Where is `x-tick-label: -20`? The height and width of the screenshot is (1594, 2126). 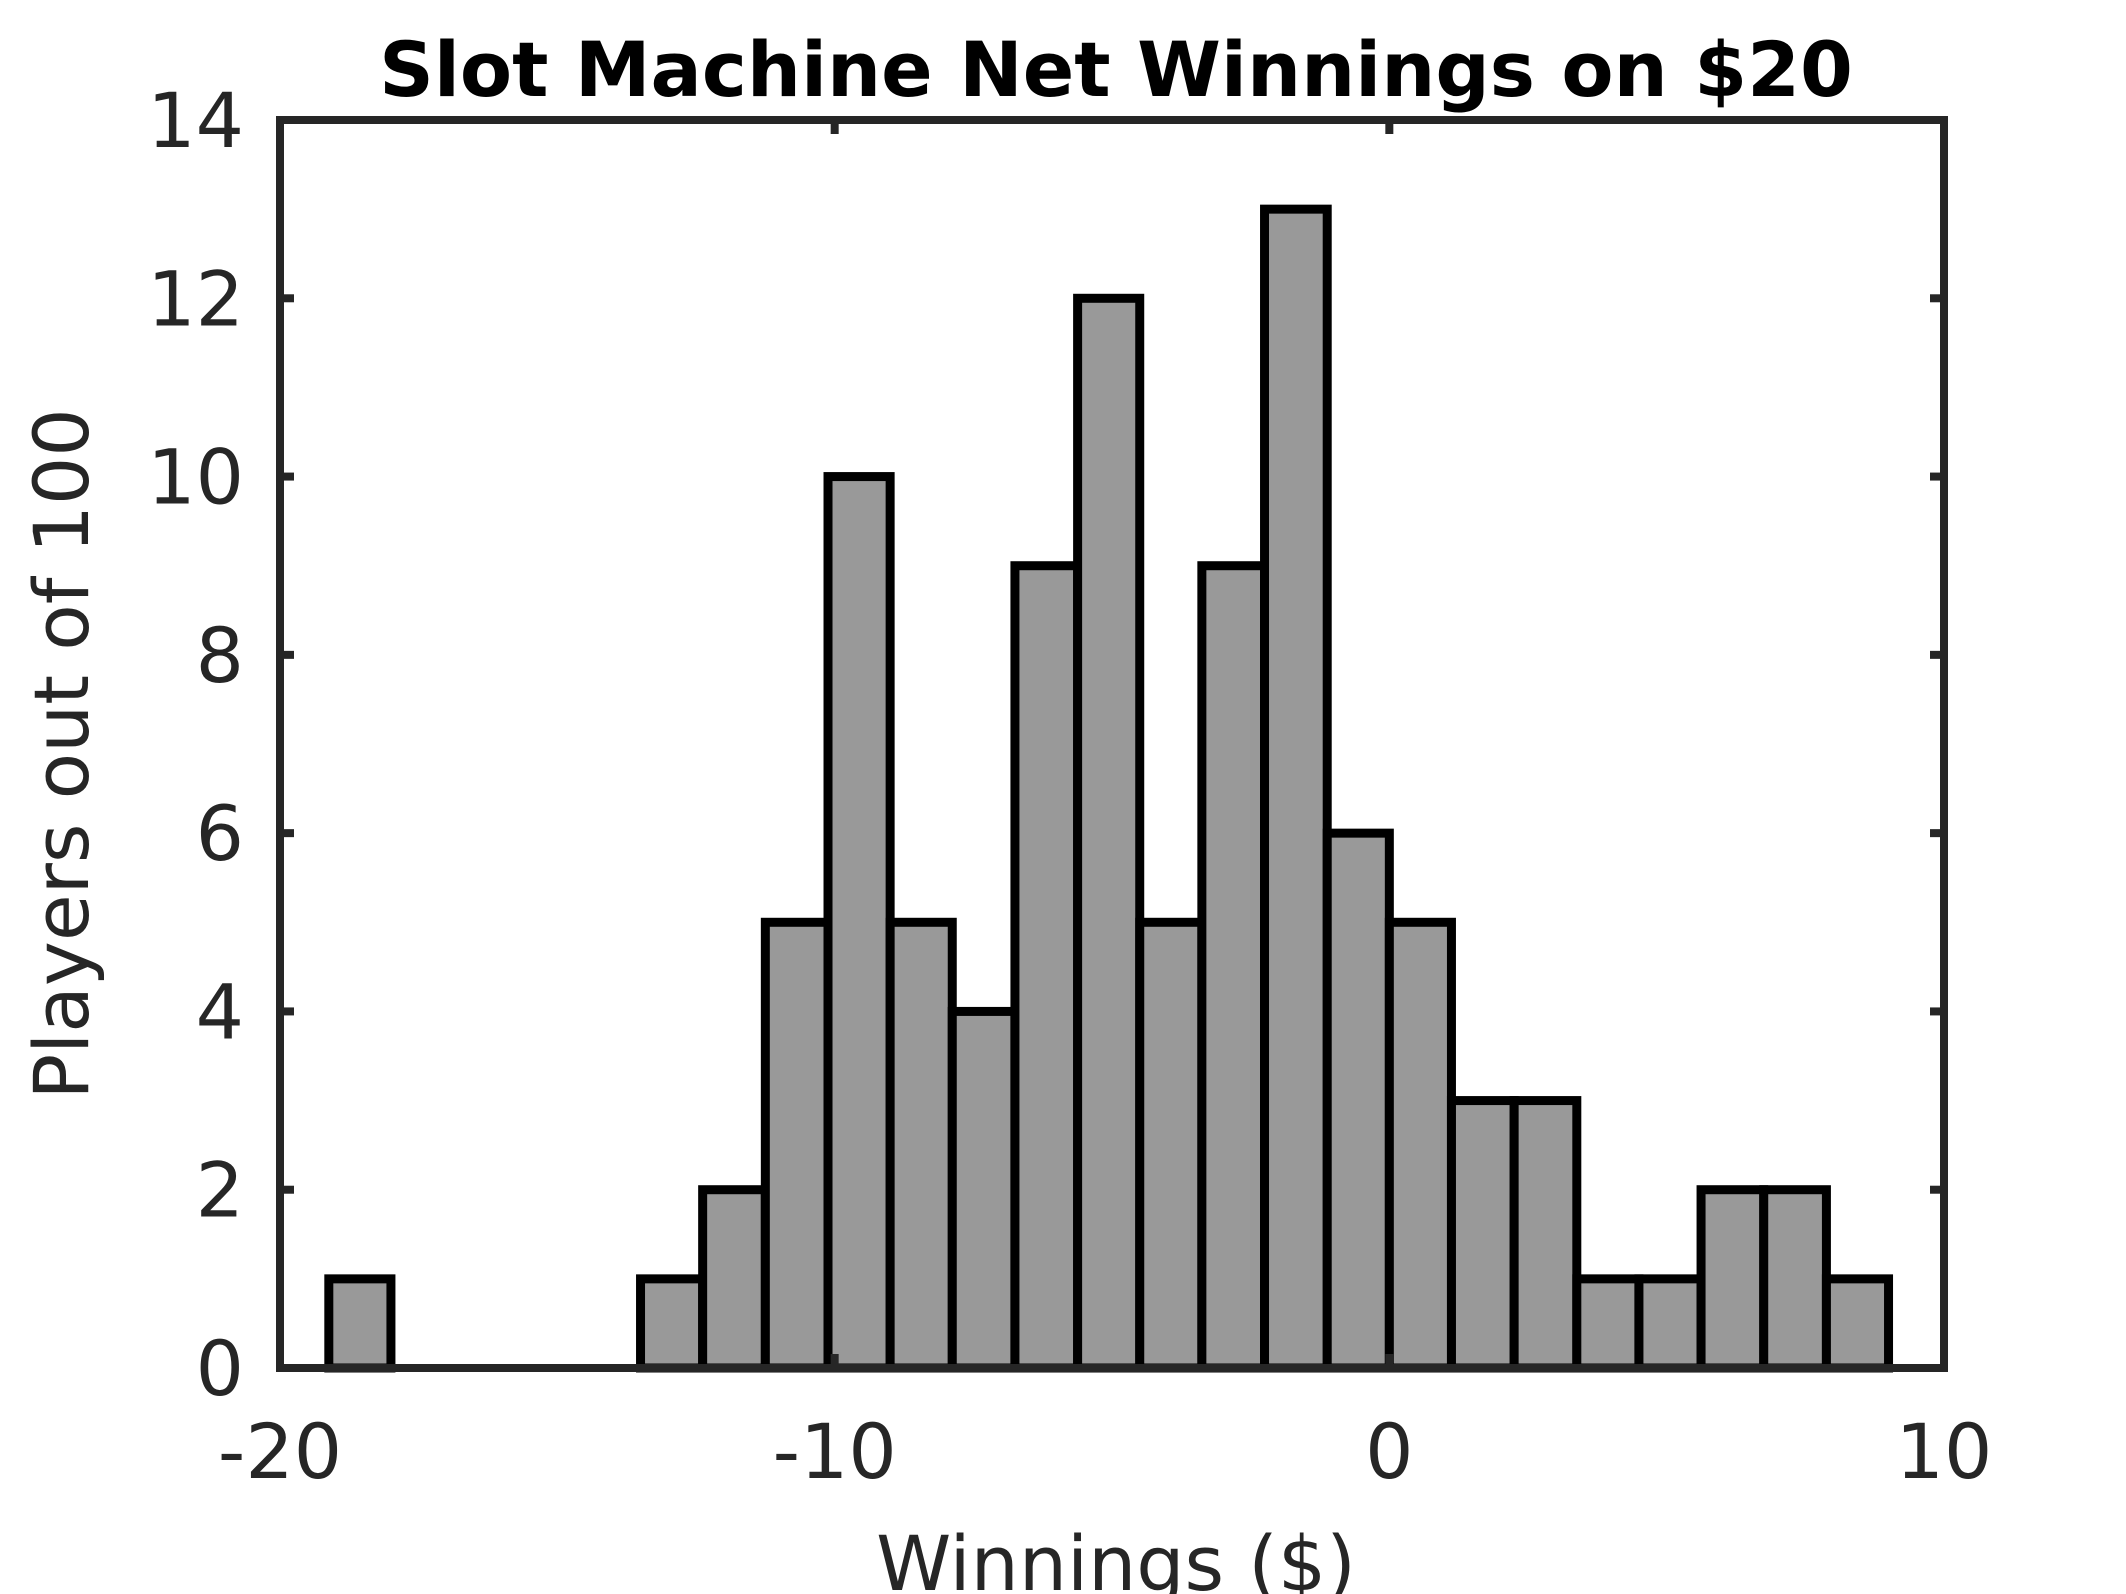
x-tick-label: -20 is located at coordinates (280, 1451).